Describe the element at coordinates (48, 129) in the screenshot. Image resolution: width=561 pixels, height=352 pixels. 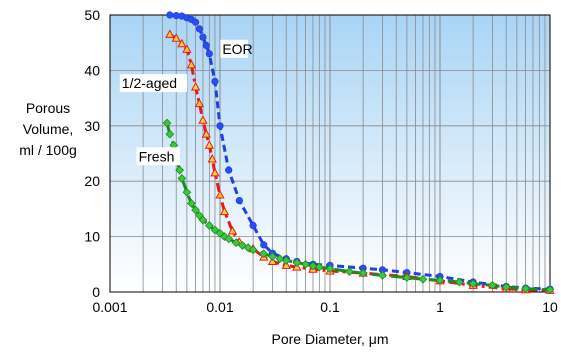
I see `y-axis-title-line-2: Volume,` at that location.